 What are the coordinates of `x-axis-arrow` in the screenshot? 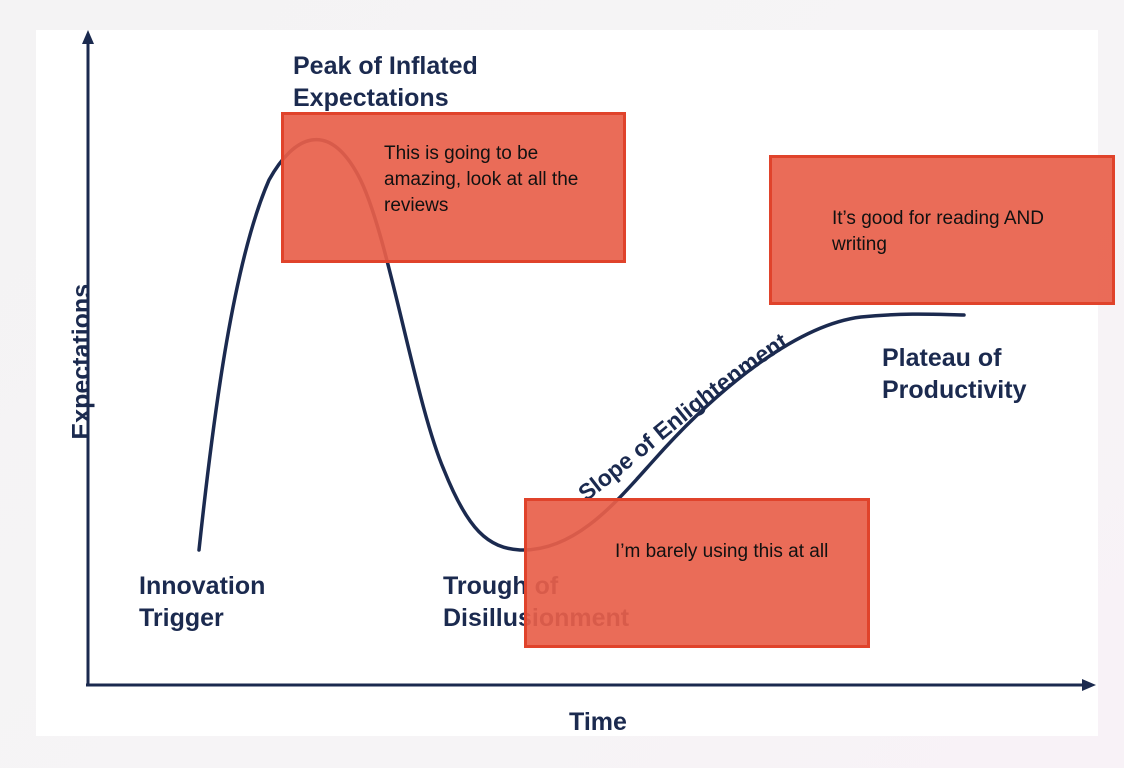 It's located at (1089, 685).